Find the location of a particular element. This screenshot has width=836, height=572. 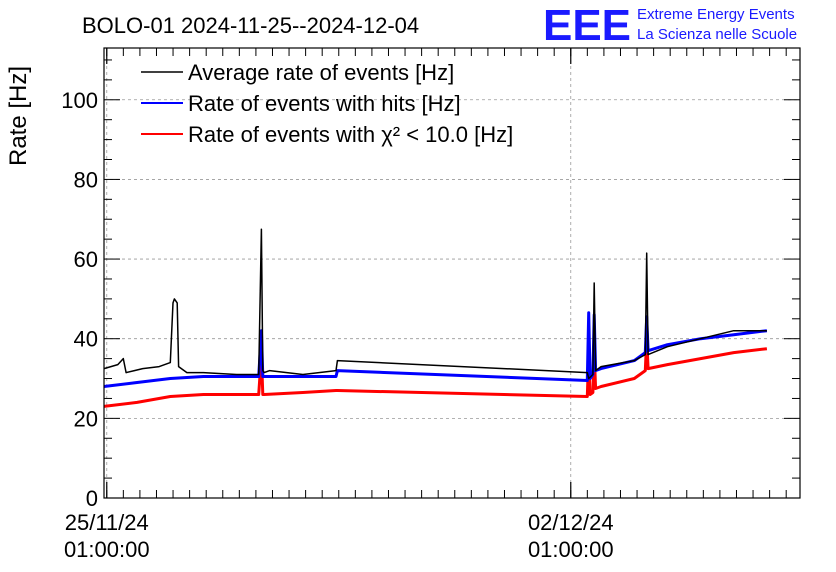

x-tick-label: 02/12/24 is located at coordinates (571, 522).